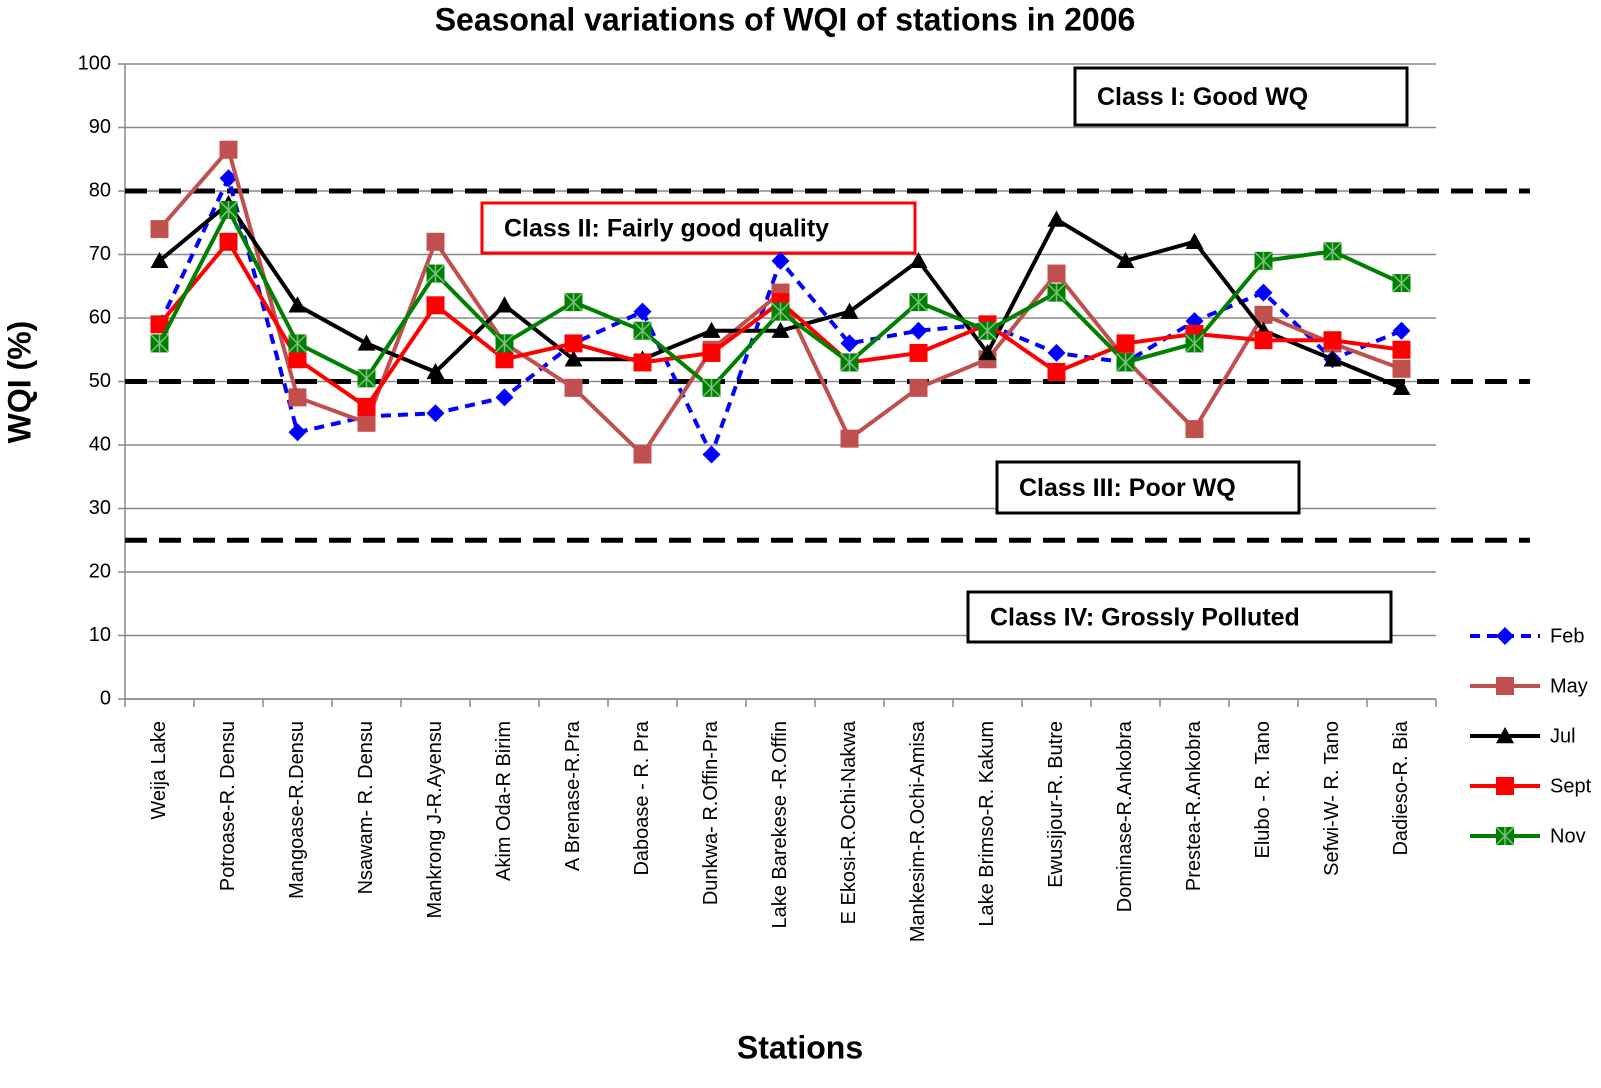 This screenshot has width=1601, height=1088. Describe the element at coordinates (918, 831) in the screenshot. I see `x-tick-label: Mankesim-R.Ochi-Amisa` at that location.